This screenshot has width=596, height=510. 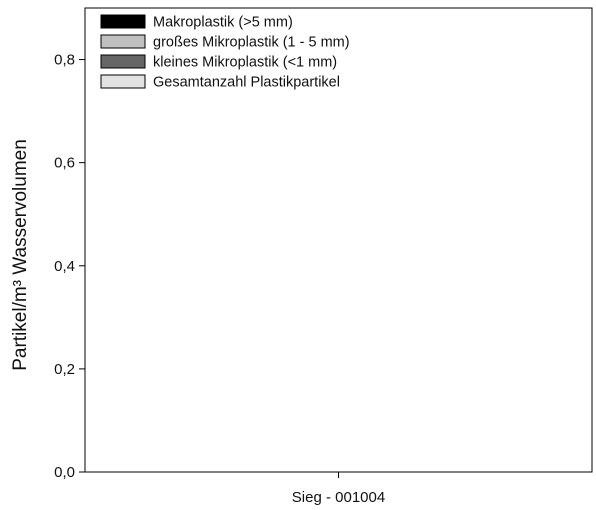 What do you see at coordinates (64, 369) in the screenshot?
I see `y-tick-label: 0,2` at bounding box center [64, 369].